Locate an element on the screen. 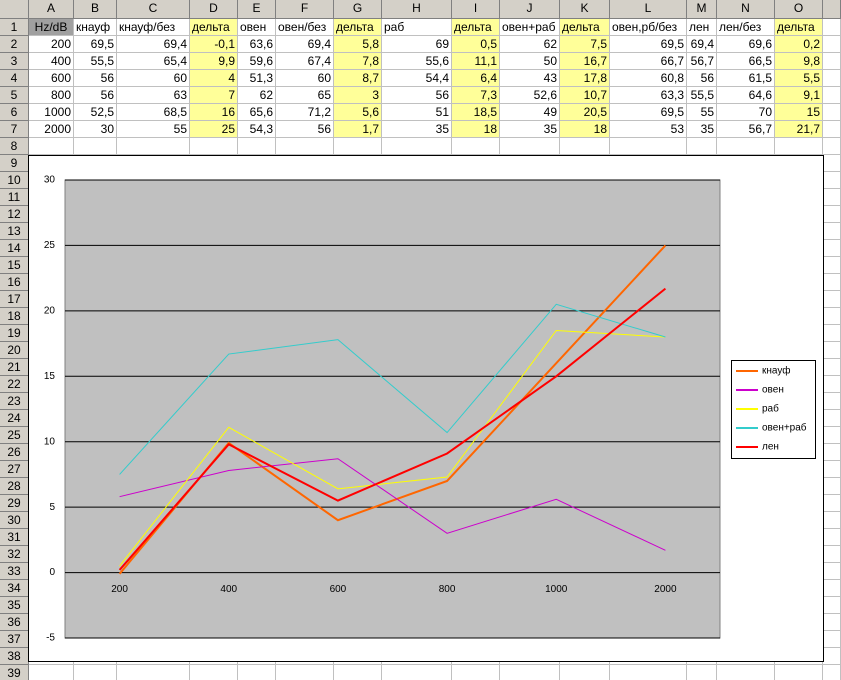 This screenshot has height=680, width=841. row-header: 13 is located at coordinates (14, 231).